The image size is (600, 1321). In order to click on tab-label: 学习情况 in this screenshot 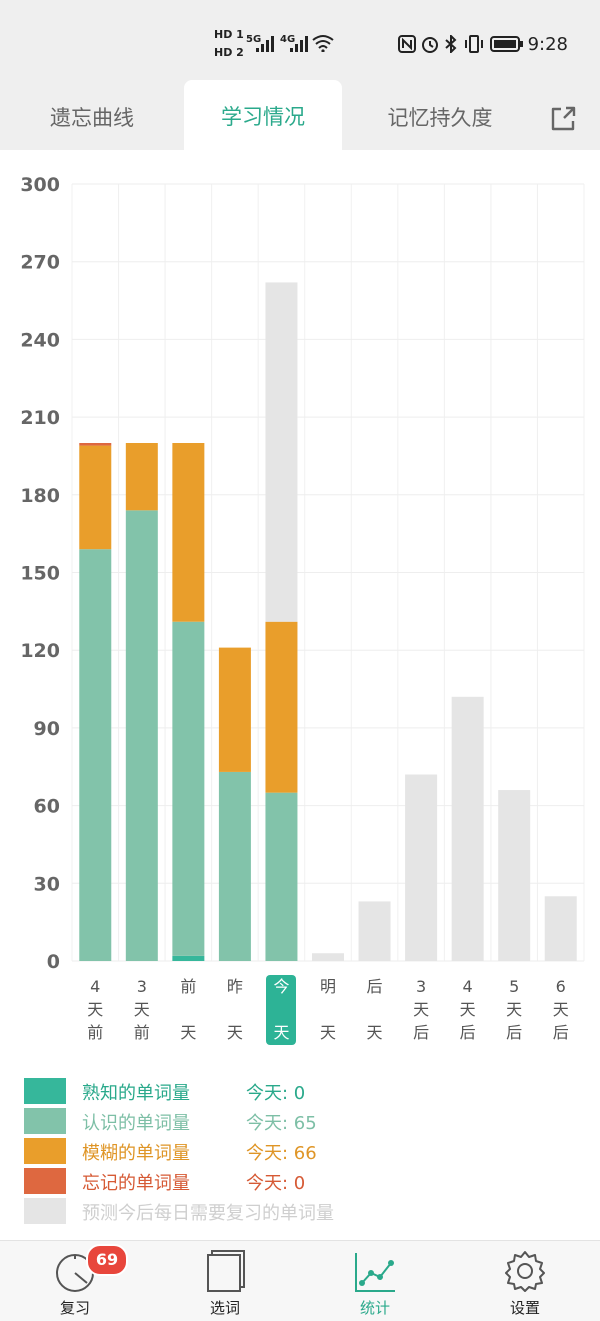, I will do `click(263, 117)`.